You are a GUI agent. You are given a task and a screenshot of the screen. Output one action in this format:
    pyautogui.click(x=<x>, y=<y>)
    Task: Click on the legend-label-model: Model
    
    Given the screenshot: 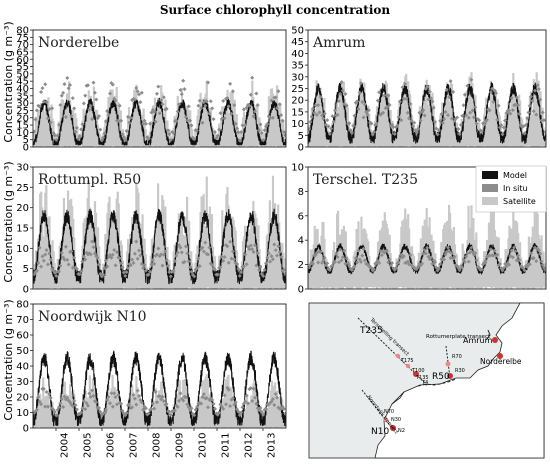 What is the action you would take?
    pyautogui.click(x=515, y=175)
    